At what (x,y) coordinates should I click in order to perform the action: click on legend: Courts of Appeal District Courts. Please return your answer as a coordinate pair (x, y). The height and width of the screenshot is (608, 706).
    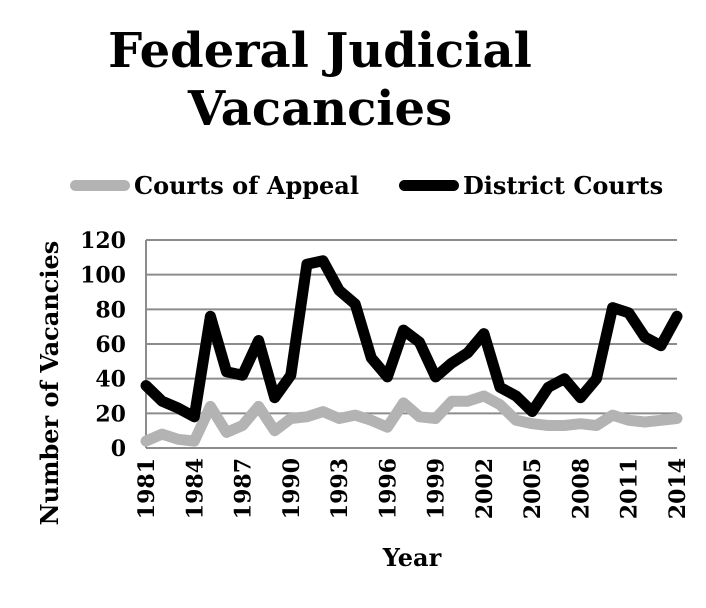
    Looking at the image, I should click on (386, 185).